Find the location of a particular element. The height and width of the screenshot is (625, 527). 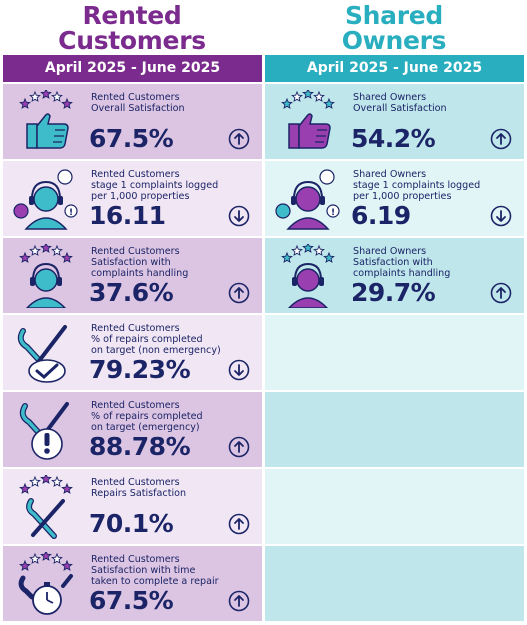

tools-stars-icon is located at coordinates (46, 505).